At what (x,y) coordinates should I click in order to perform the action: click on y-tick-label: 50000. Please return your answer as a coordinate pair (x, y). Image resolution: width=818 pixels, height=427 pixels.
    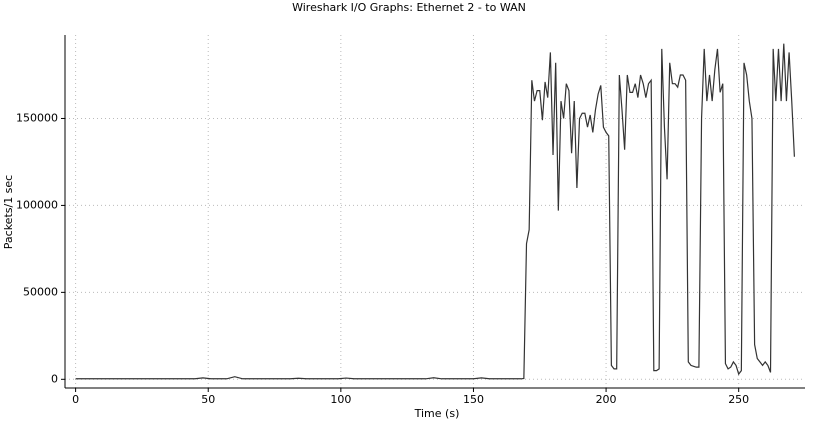
    Looking at the image, I should click on (40, 291).